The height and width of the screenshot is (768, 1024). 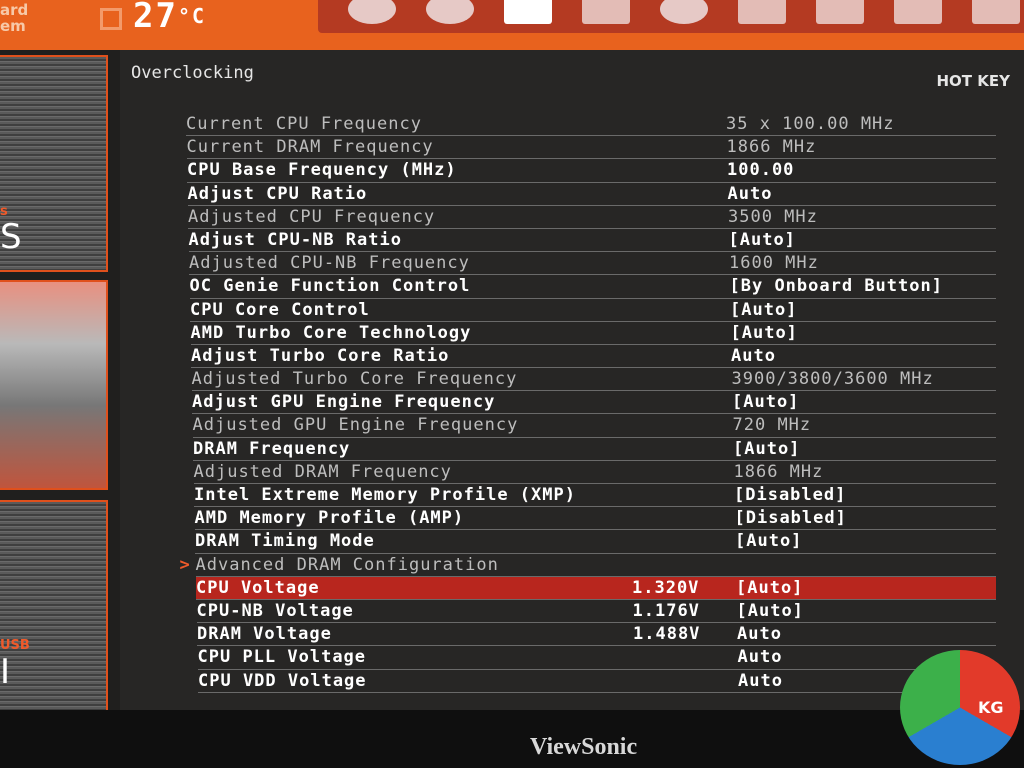 I want to click on setting-row: CPU PLL Voltage Auto, so click(x=596, y=658).